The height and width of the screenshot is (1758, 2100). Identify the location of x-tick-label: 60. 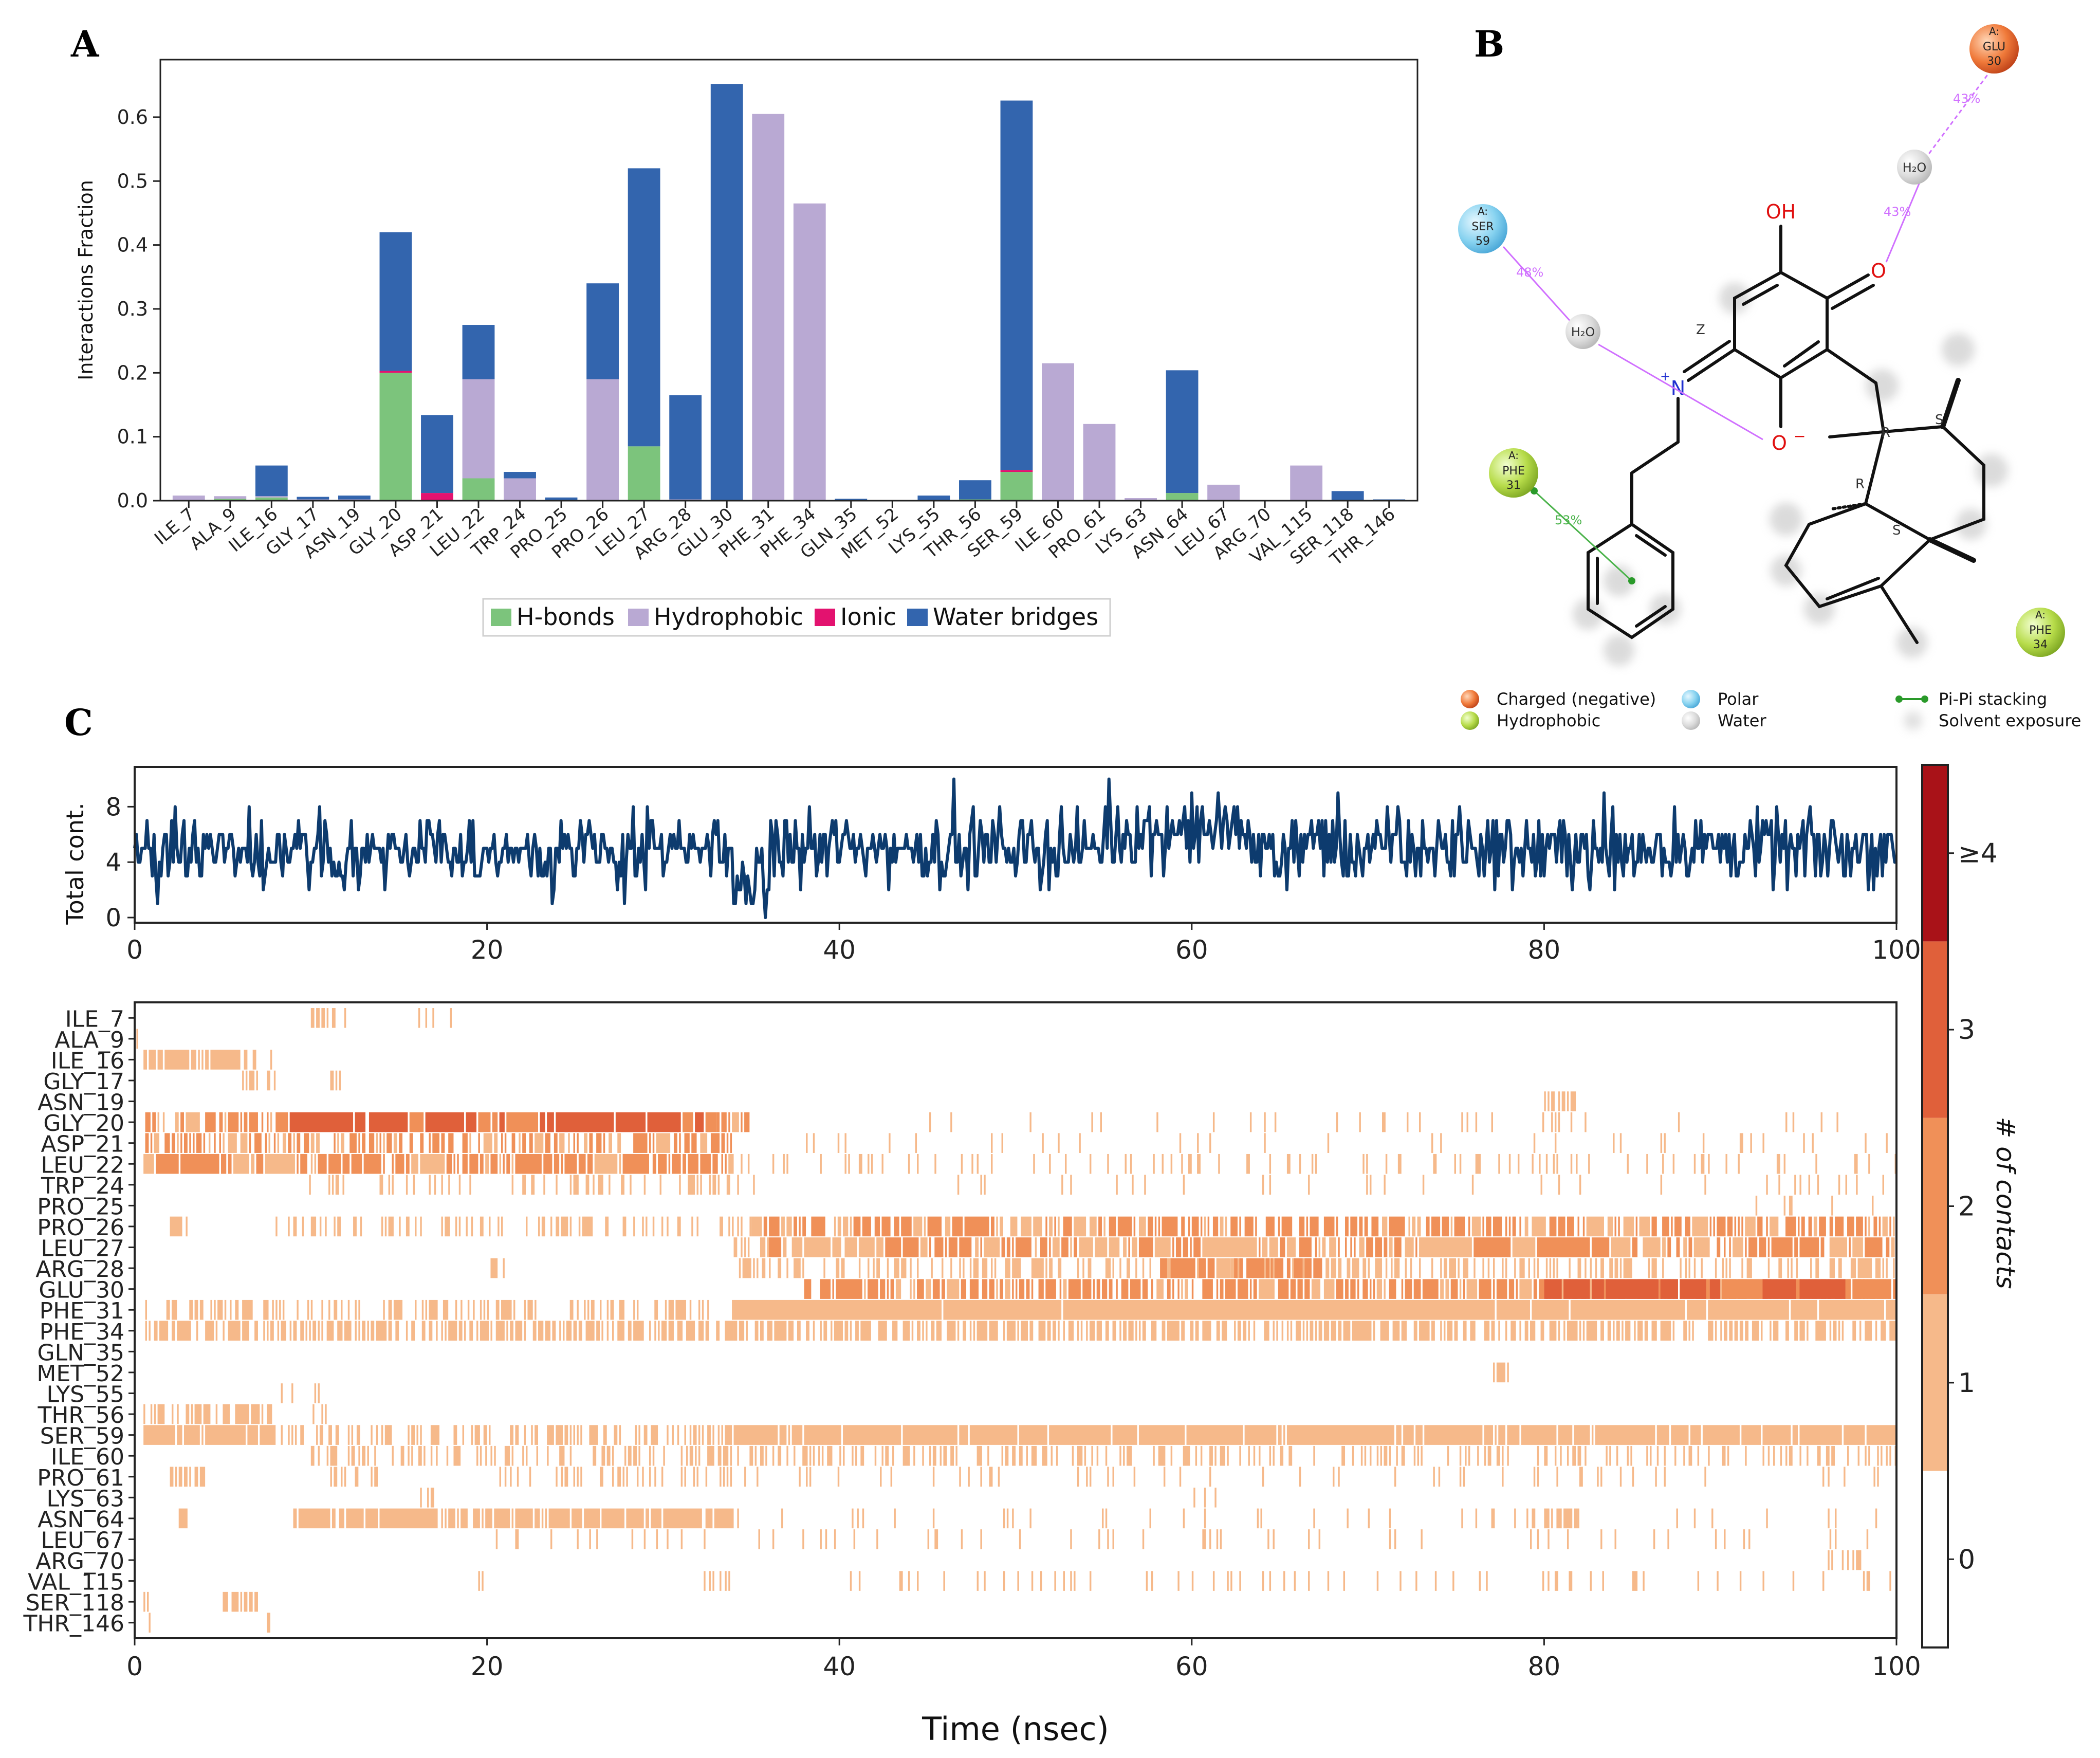
(1191, 950).